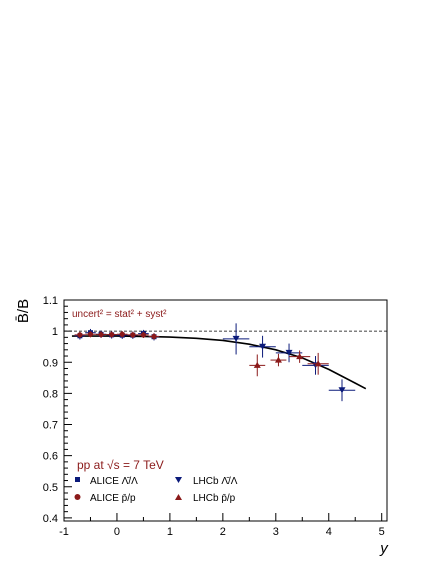  Describe the element at coordinates (120, 465) in the screenshot. I see `system-annotation: pp at √s = 7 TeV` at that location.